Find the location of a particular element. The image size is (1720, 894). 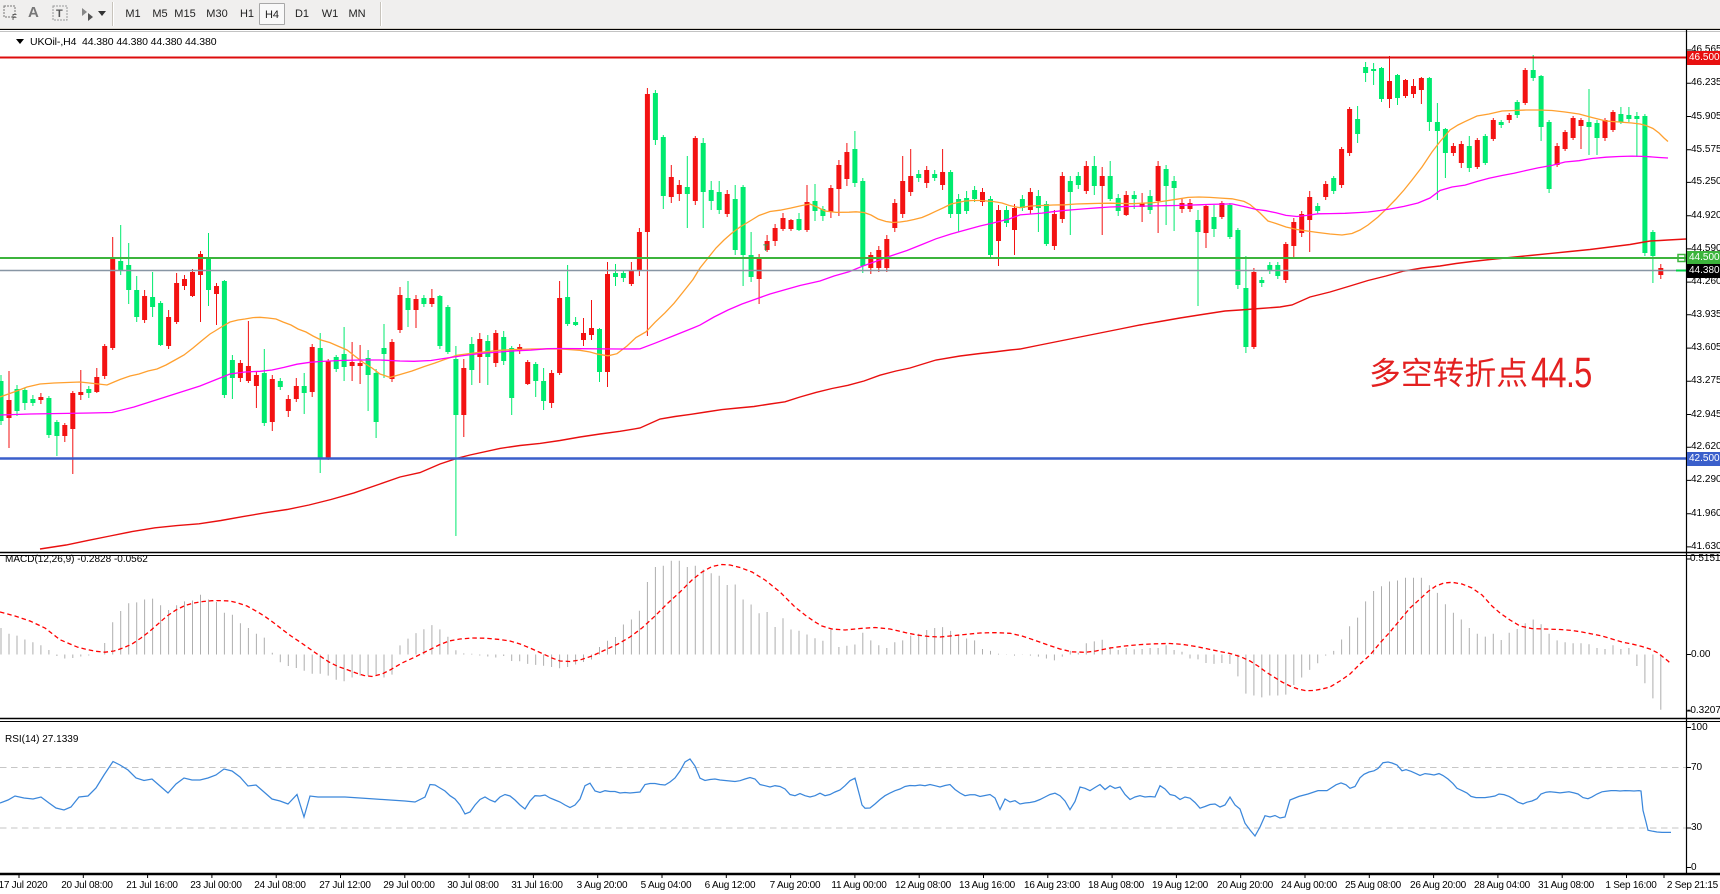

svg-text: F is located at coordinates (14, 17).